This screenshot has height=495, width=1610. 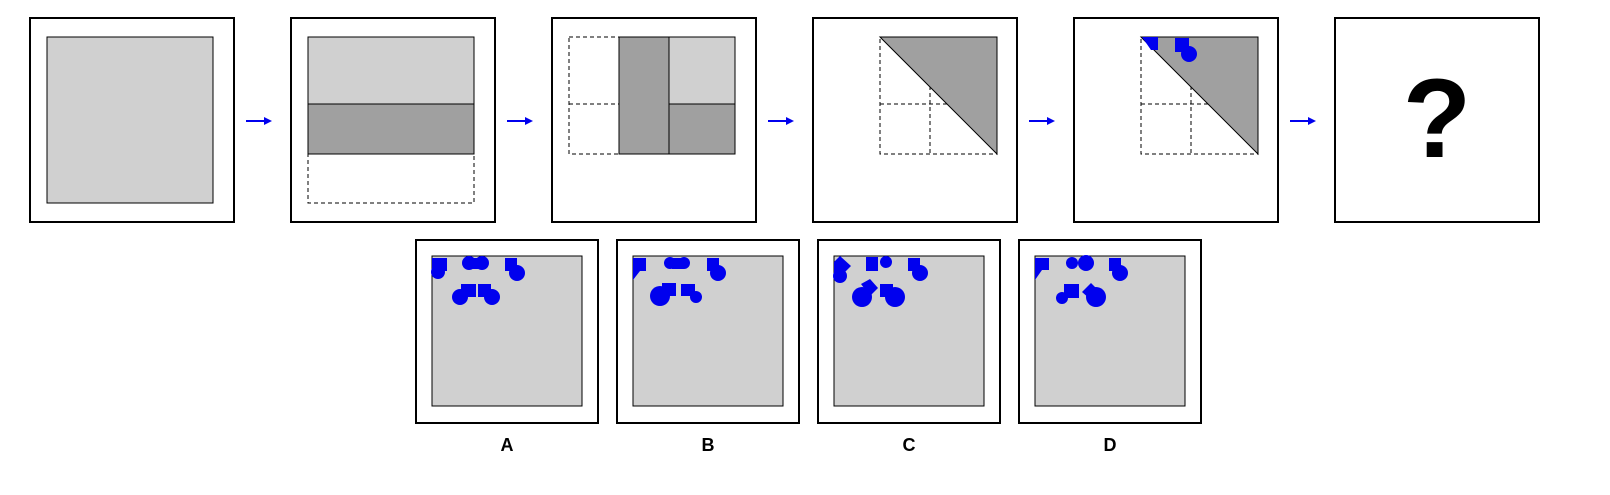 I want to click on option-d, so click(x=1110, y=331).